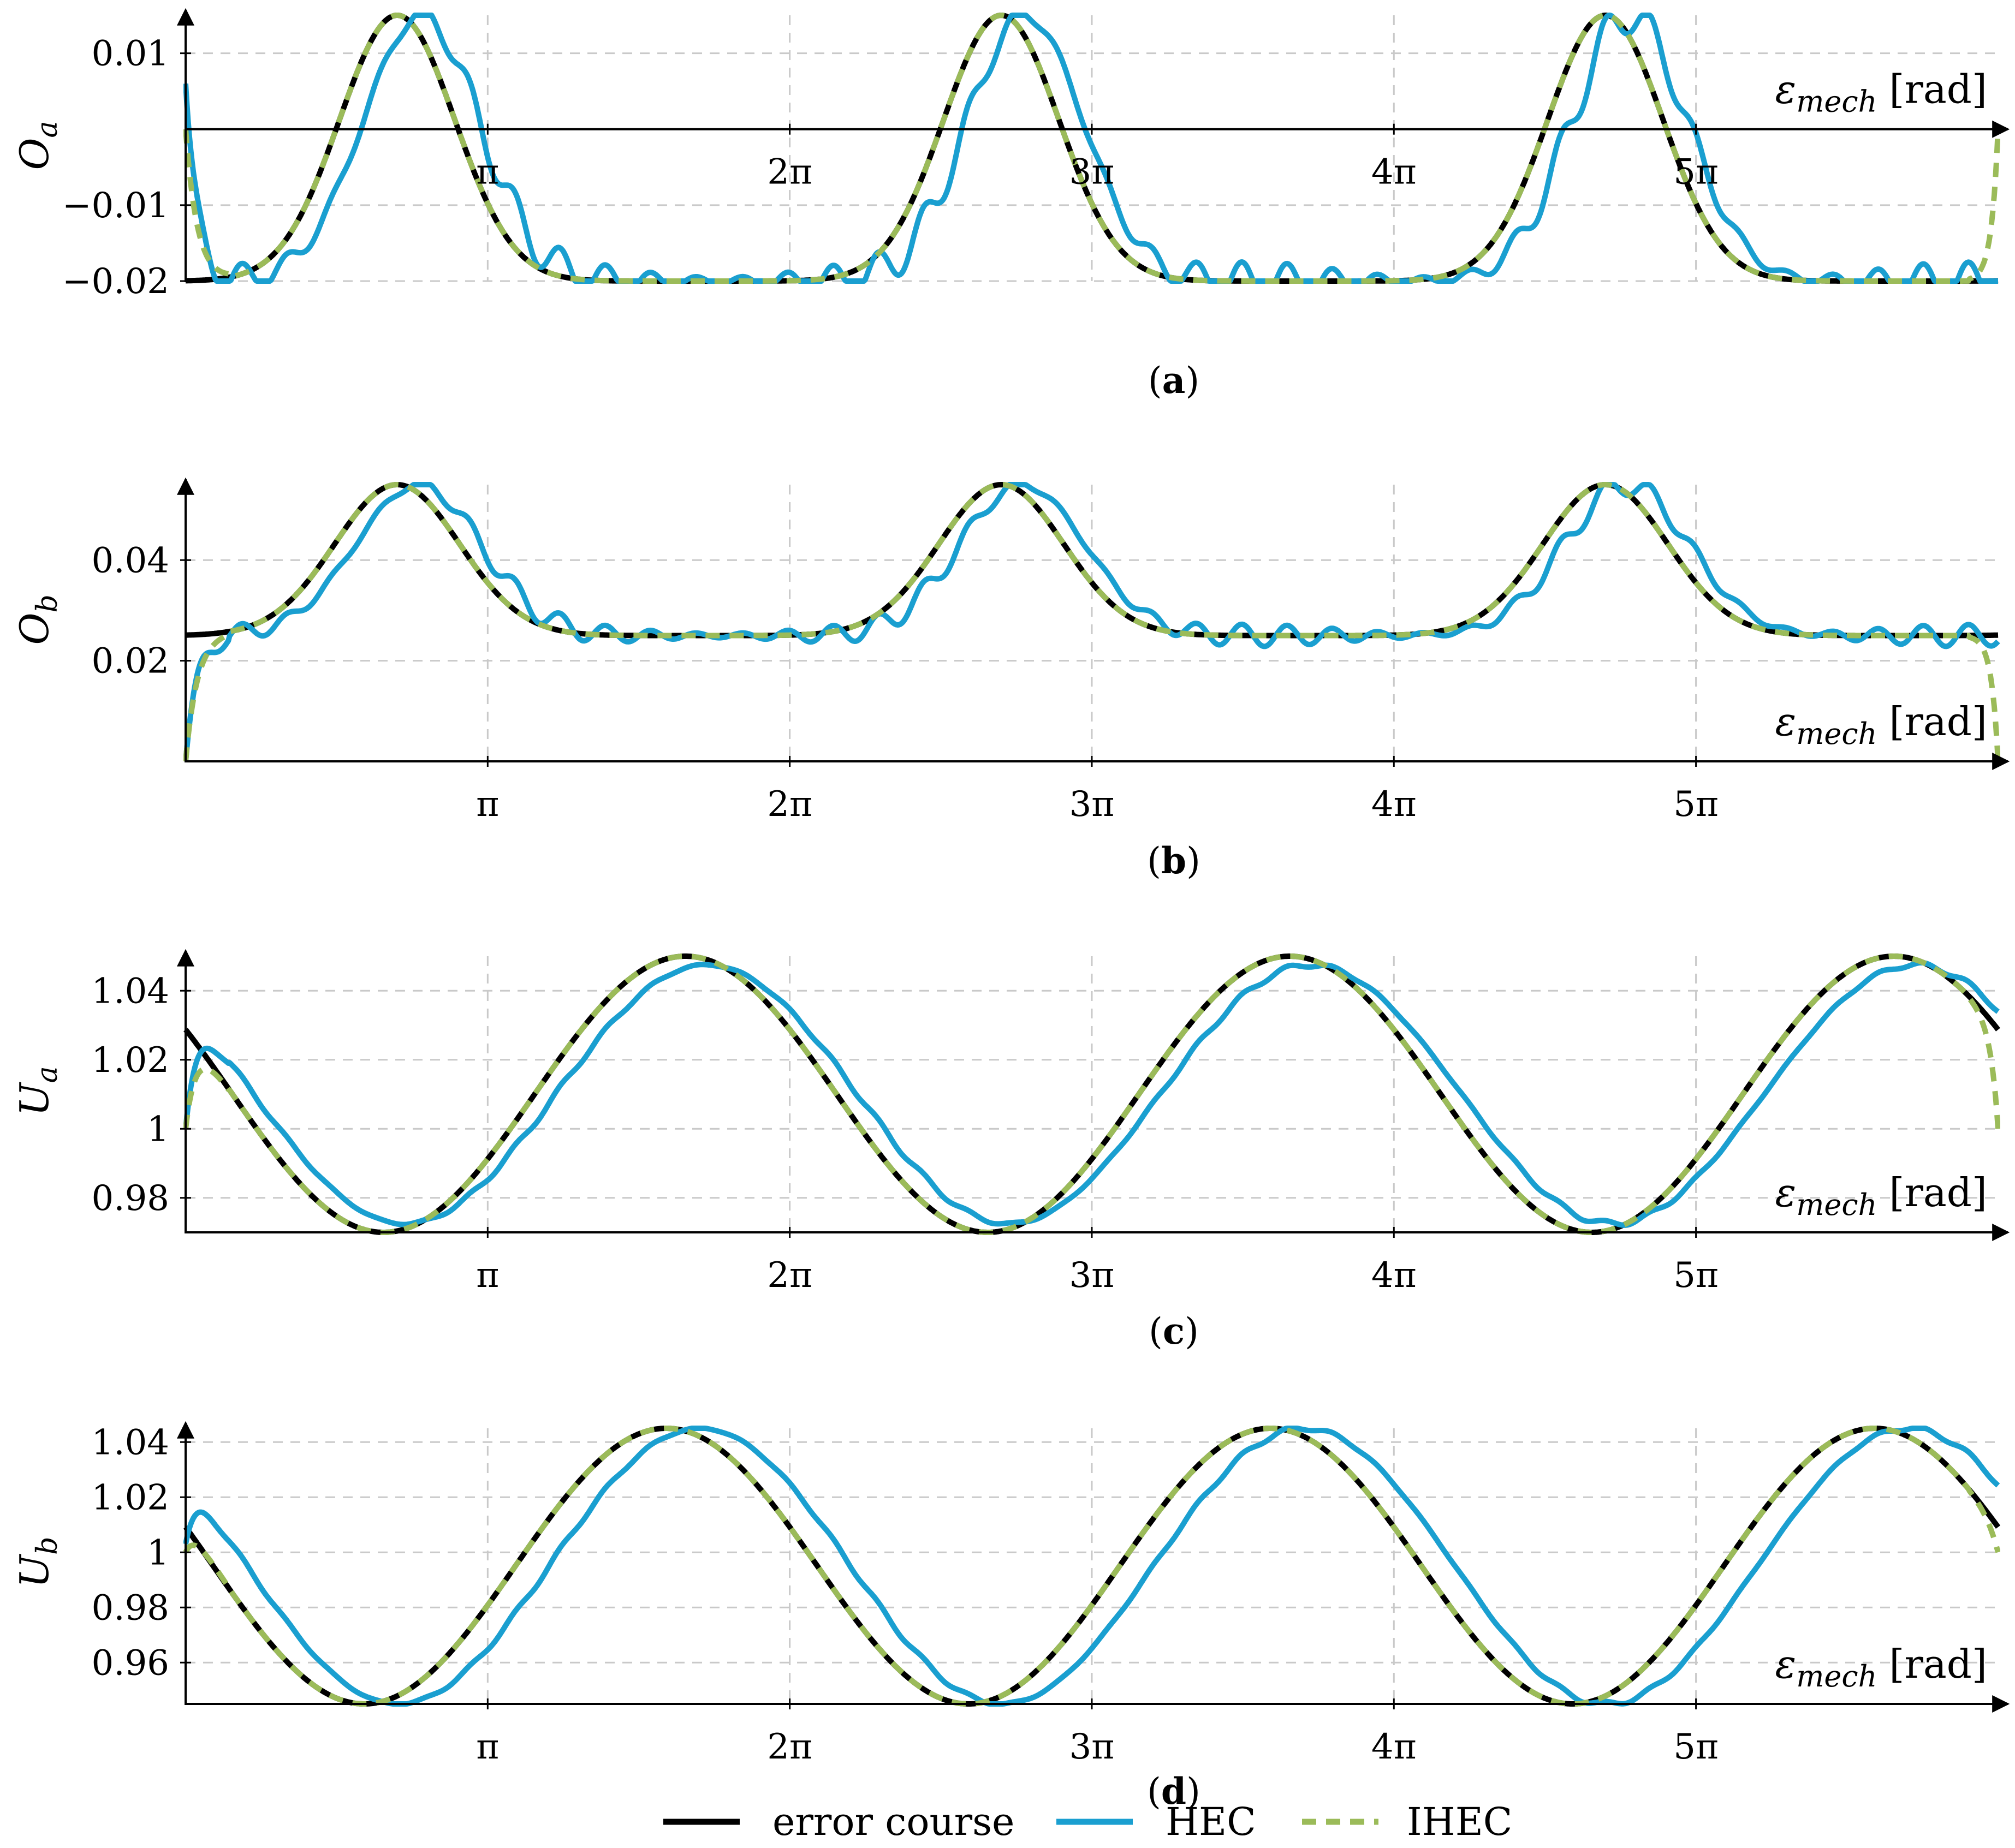 This screenshot has width=2015, height=1848. What do you see at coordinates (131, 54) in the screenshot?
I see `y-tick-label-a-0: 0.01` at bounding box center [131, 54].